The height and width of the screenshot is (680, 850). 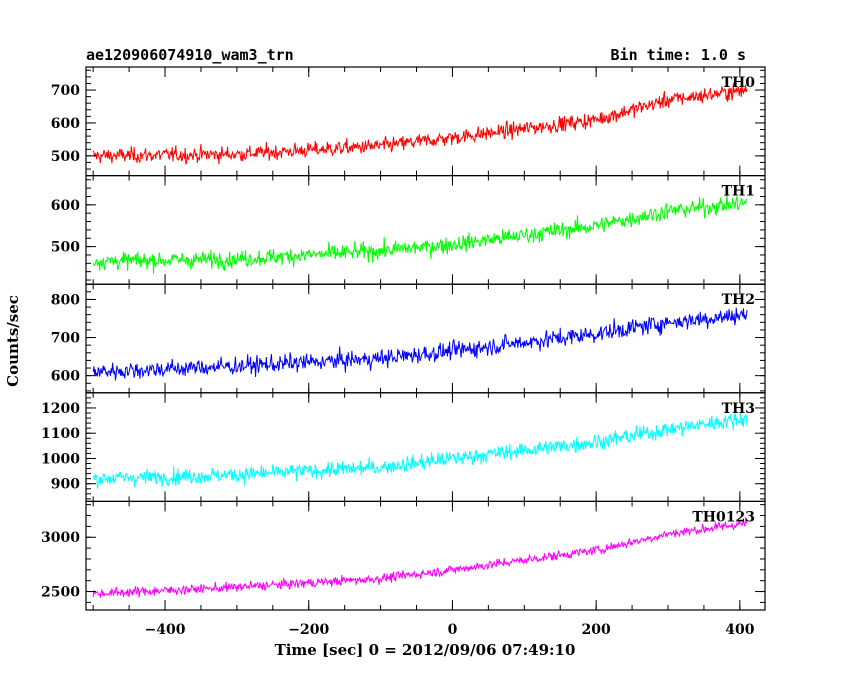 What do you see at coordinates (596, 630) in the screenshot?
I see `x-tick-label: 200` at bounding box center [596, 630].